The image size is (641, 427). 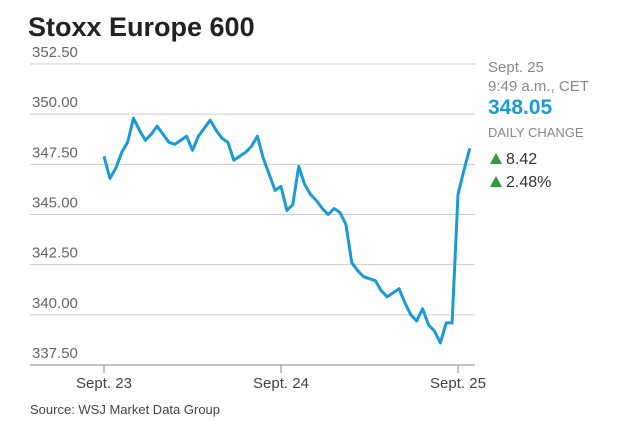 What do you see at coordinates (55, 303) in the screenshot?
I see `y-tick-label: 340.00` at bounding box center [55, 303].